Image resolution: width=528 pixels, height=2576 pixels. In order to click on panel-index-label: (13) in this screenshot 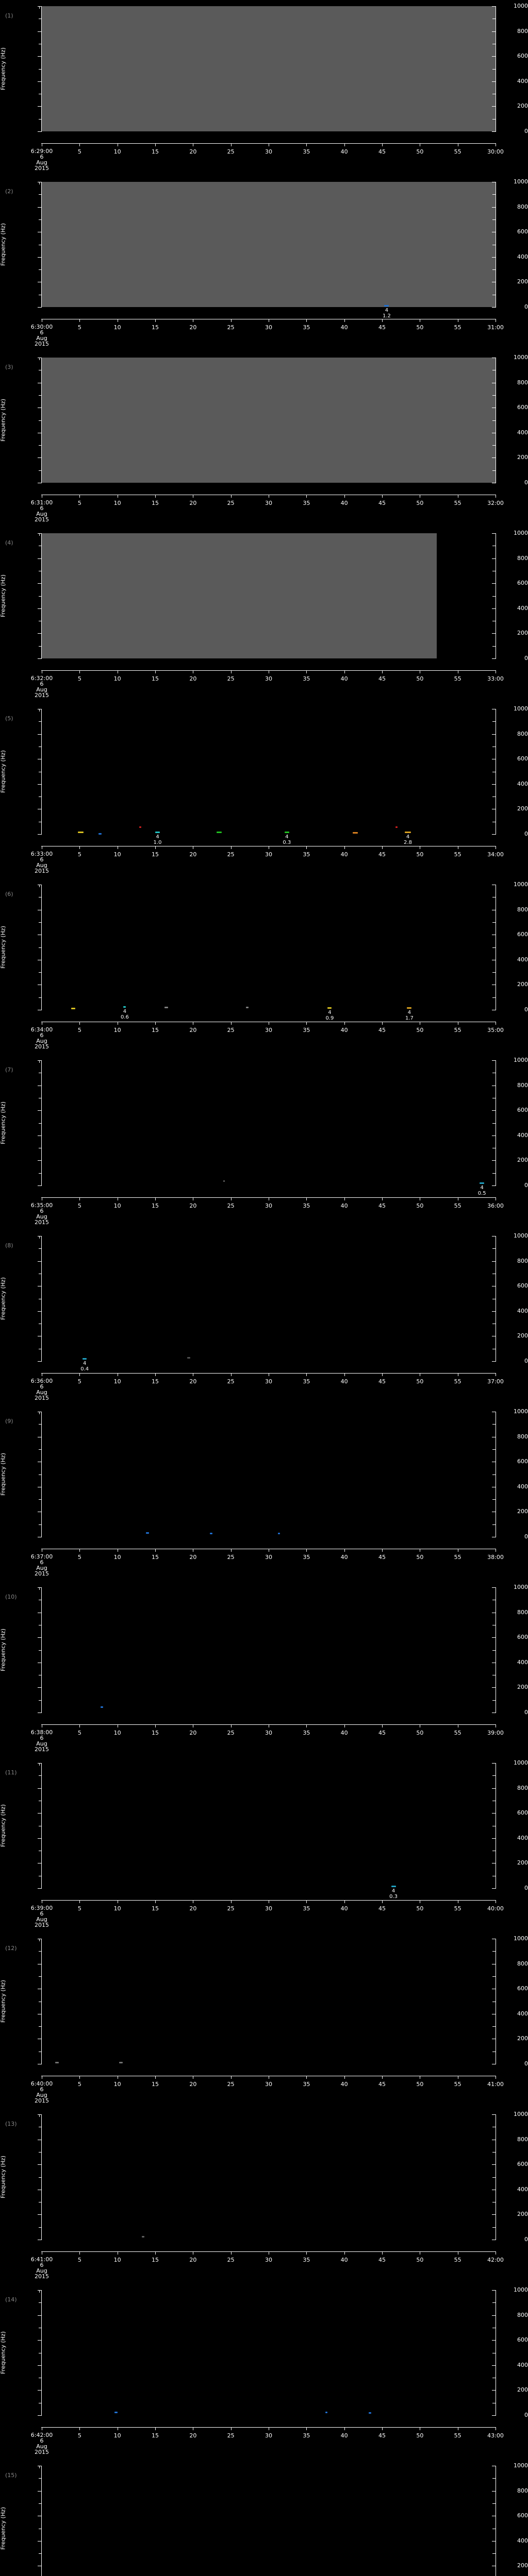, I will do `click(11, 2124)`.